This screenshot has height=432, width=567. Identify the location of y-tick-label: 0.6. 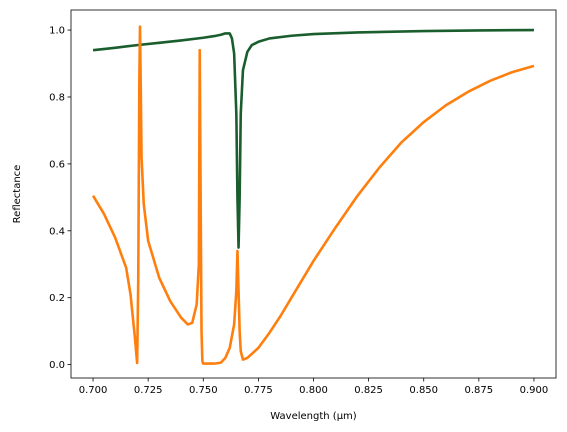
(57, 164).